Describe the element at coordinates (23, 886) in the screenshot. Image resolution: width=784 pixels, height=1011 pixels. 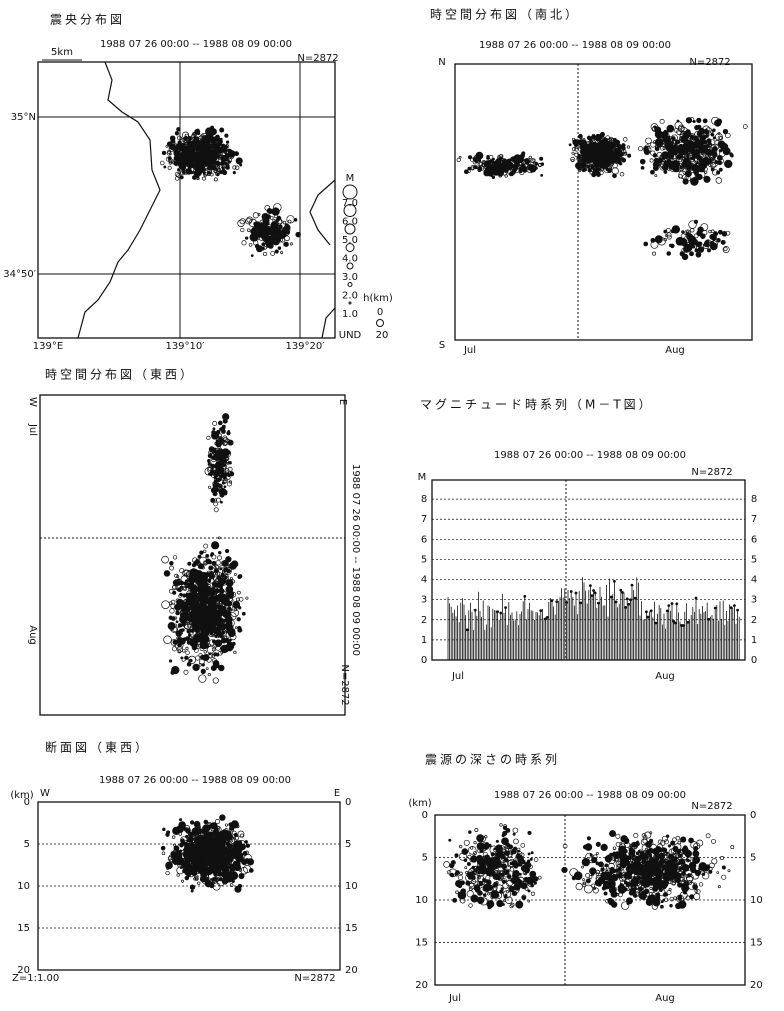
I see `y-tick-label: 10` at that location.